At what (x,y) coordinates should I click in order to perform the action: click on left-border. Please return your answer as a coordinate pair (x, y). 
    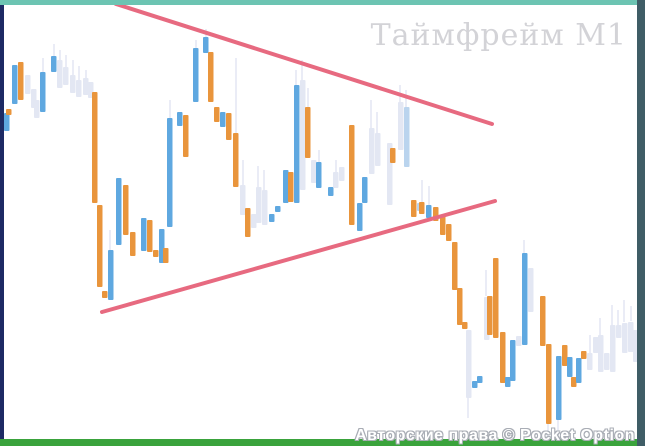
    Looking at the image, I should click on (2, 222).